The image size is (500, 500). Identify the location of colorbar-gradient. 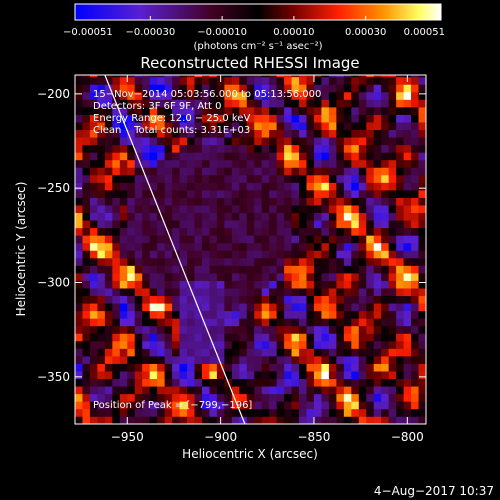
(258, 12).